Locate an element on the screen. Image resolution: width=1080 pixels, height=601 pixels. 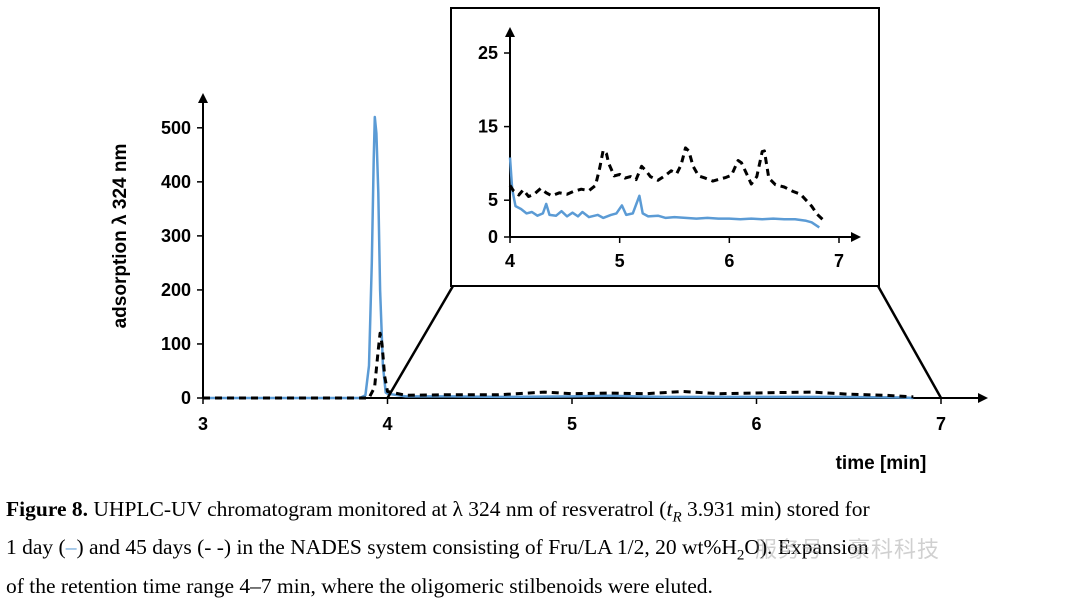
main-x-tick-label: 3 is located at coordinates (203, 424).